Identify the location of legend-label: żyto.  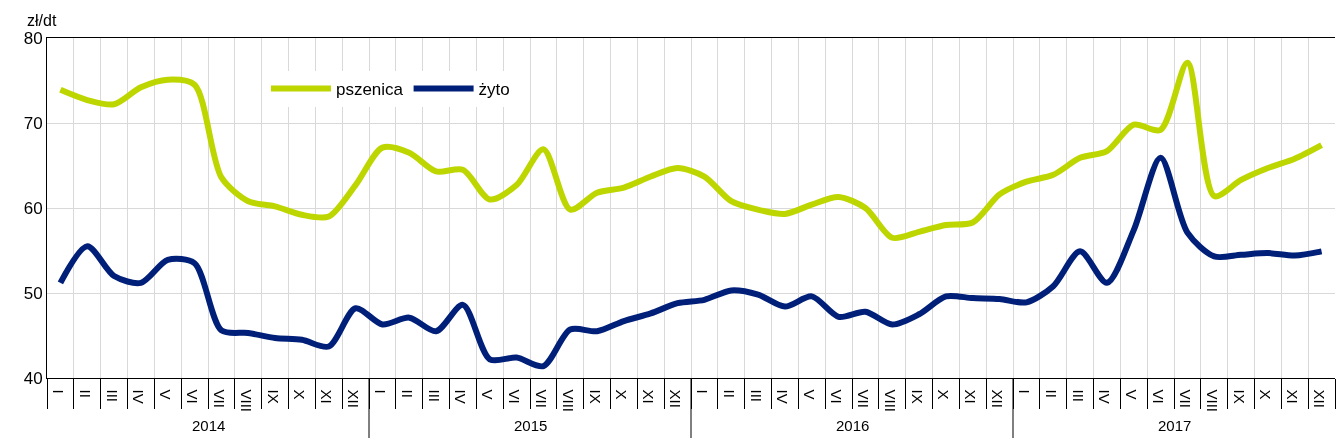
(494, 90).